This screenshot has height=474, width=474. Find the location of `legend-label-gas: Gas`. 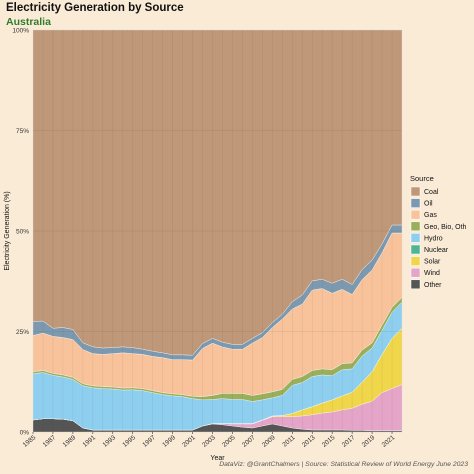

legend-label-gas: Gas is located at coordinates (430, 215).